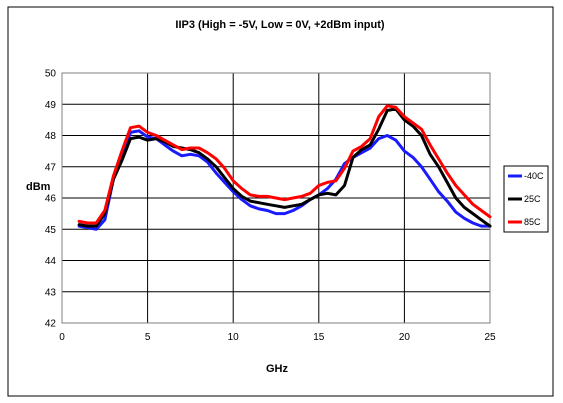  What do you see at coordinates (38, 187) in the screenshot?
I see `y-axis-title: dBm` at bounding box center [38, 187].